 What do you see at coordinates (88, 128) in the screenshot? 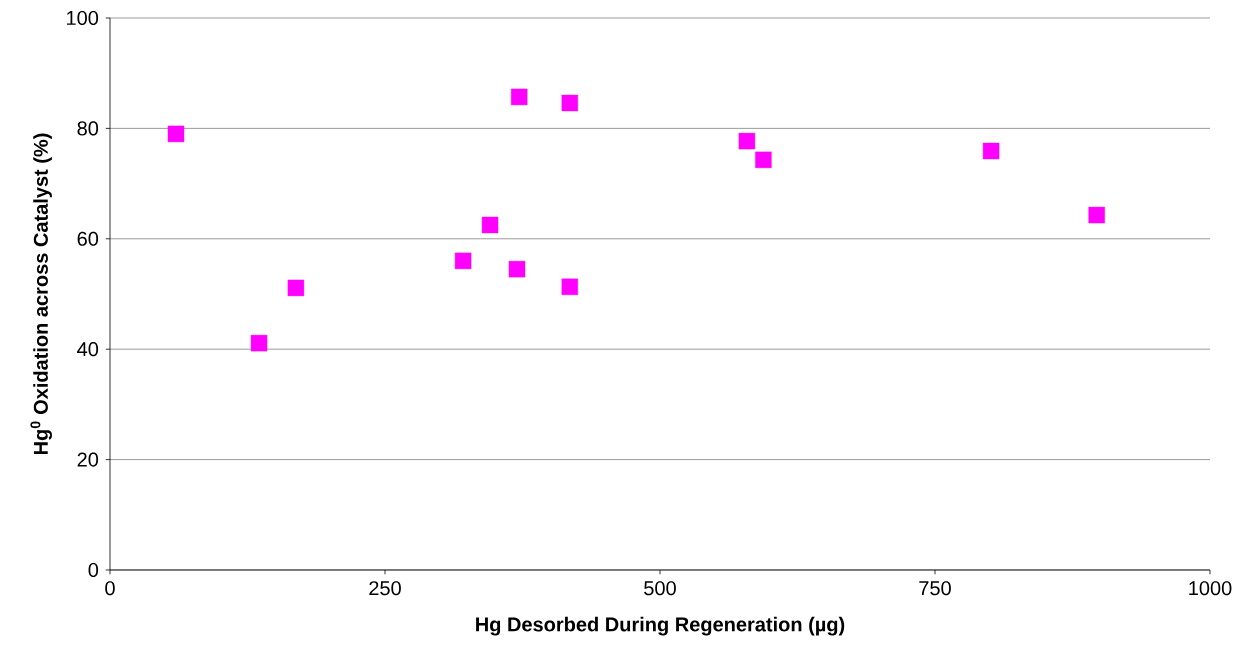
I see `y-tick-label: 80` at bounding box center [88, 128].